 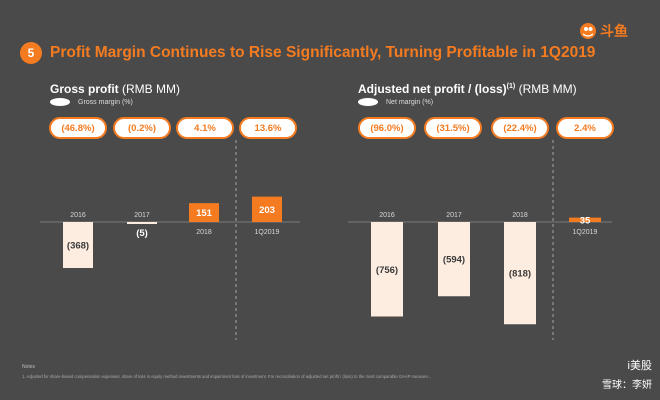 I want to click on data-label: (756), so click(x=387, y=270).